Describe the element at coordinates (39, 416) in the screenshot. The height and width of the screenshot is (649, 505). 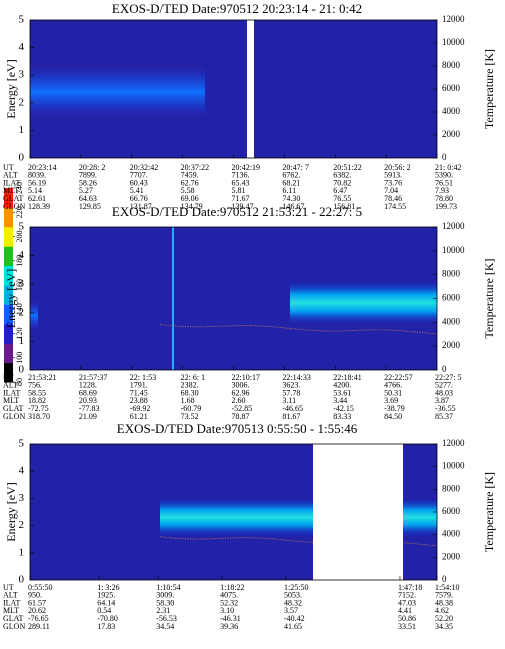
I see `ephemeris-value: 318.70` at that location.